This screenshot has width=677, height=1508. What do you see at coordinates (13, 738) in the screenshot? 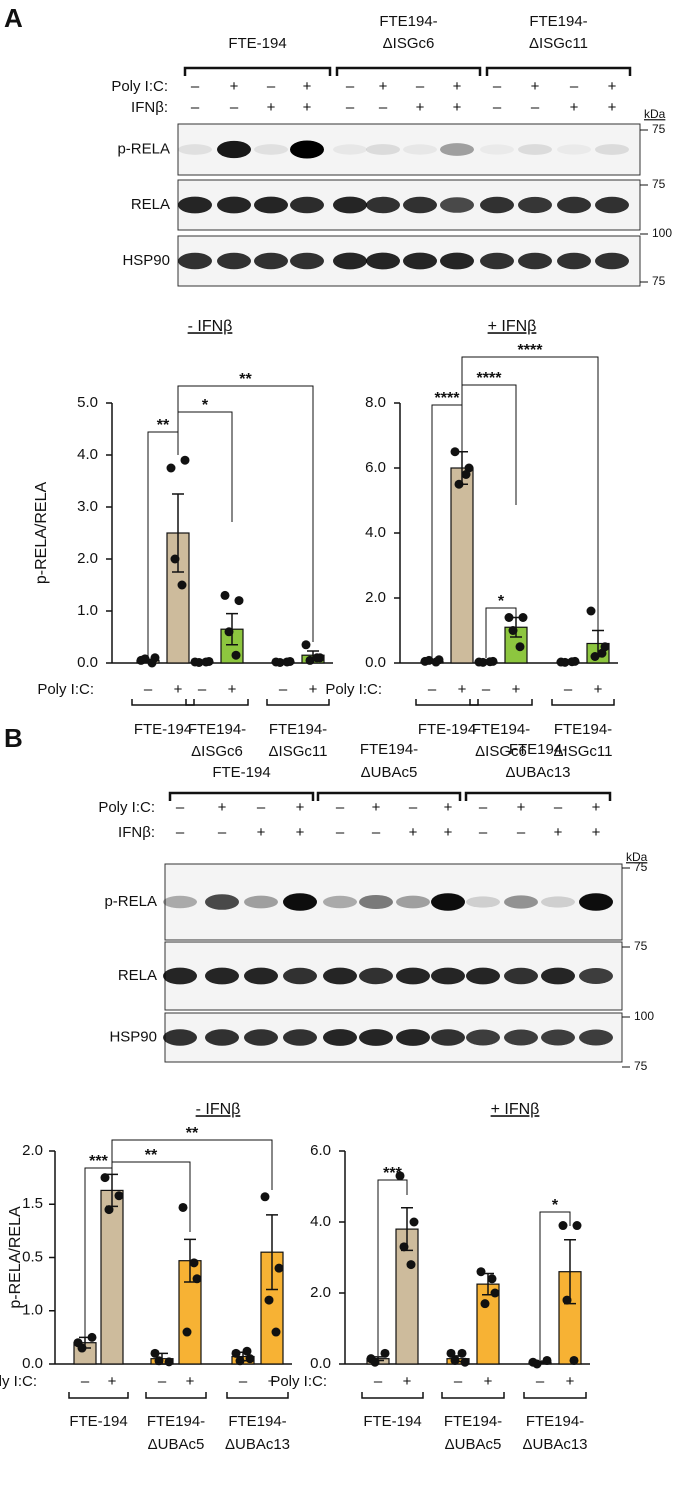
I see `panel-label: B` at bounding box center [13, 738].